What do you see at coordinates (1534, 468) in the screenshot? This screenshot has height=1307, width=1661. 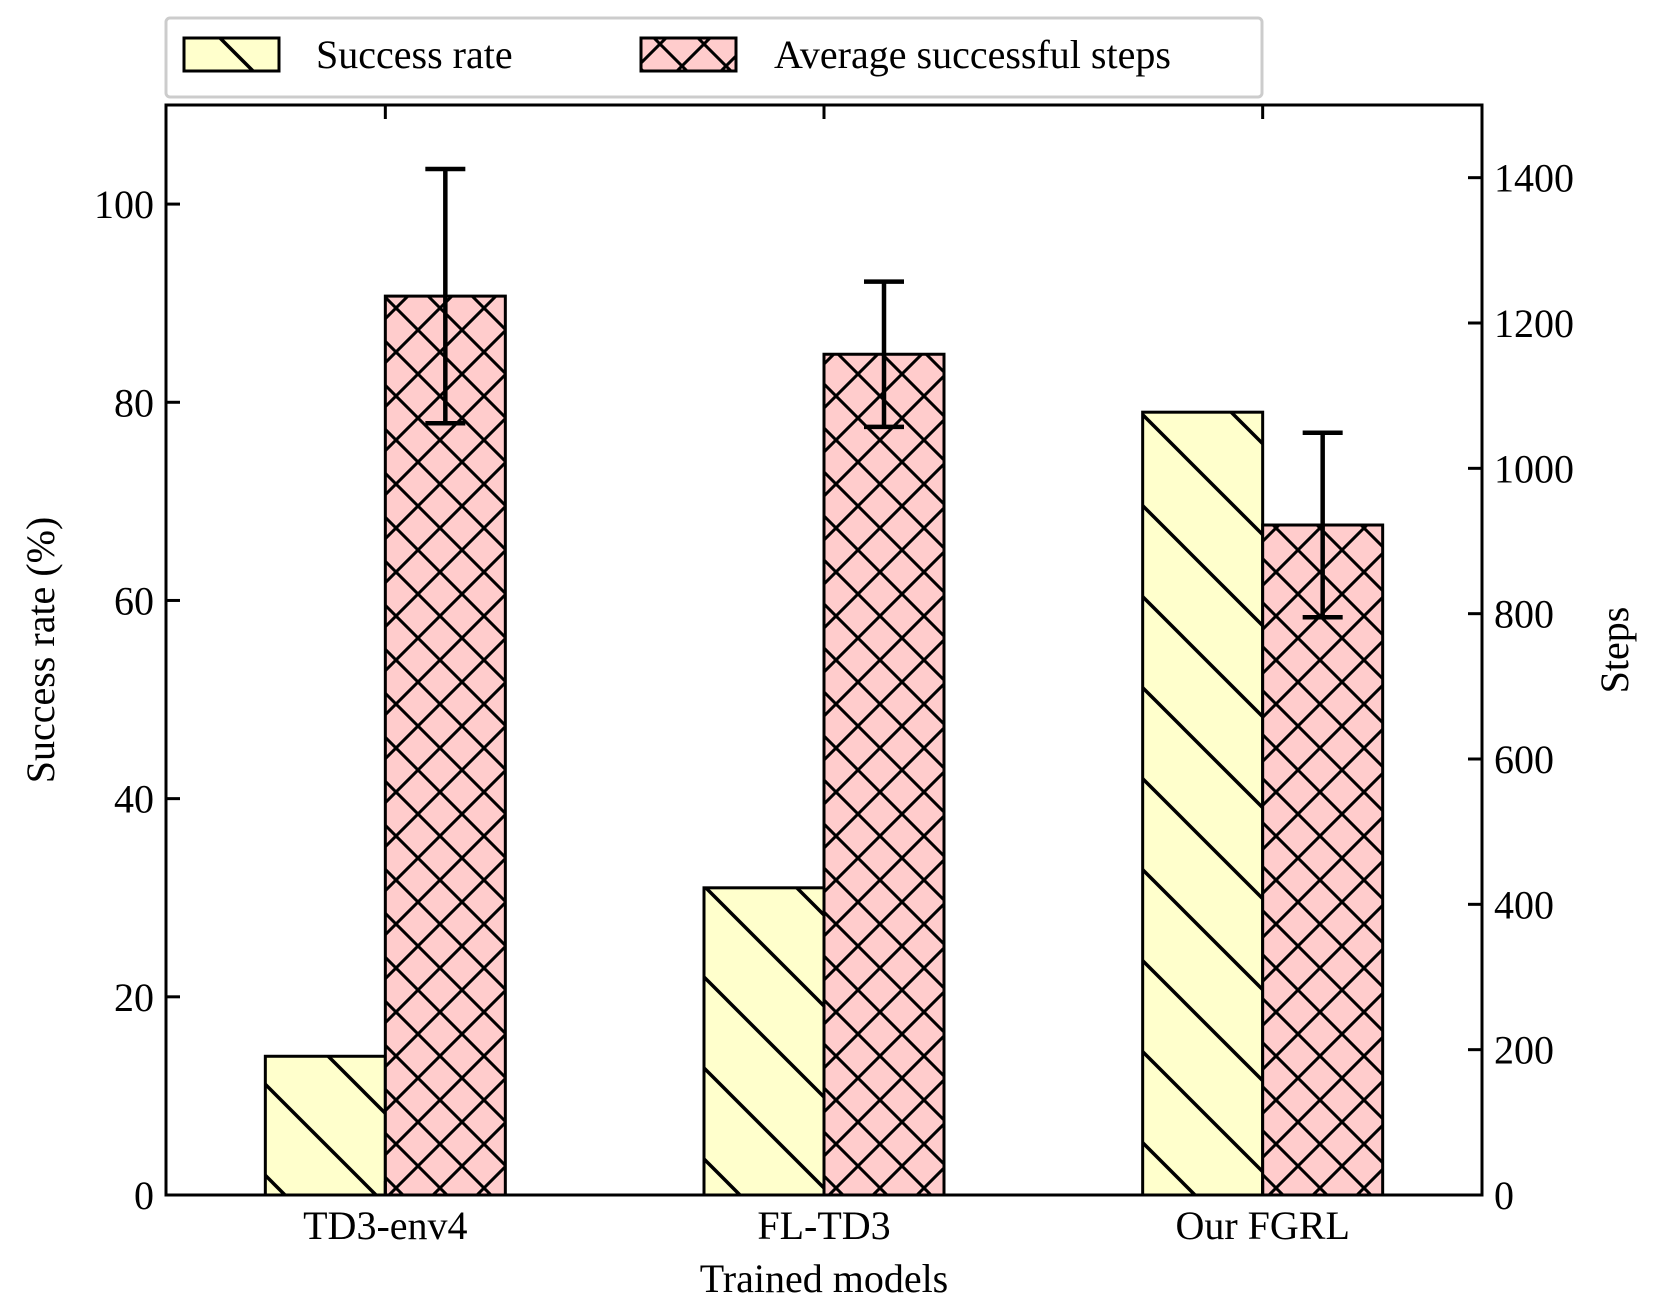 I see `y2-tick-label-1000: 1000` at bounding box center [1534, 468].